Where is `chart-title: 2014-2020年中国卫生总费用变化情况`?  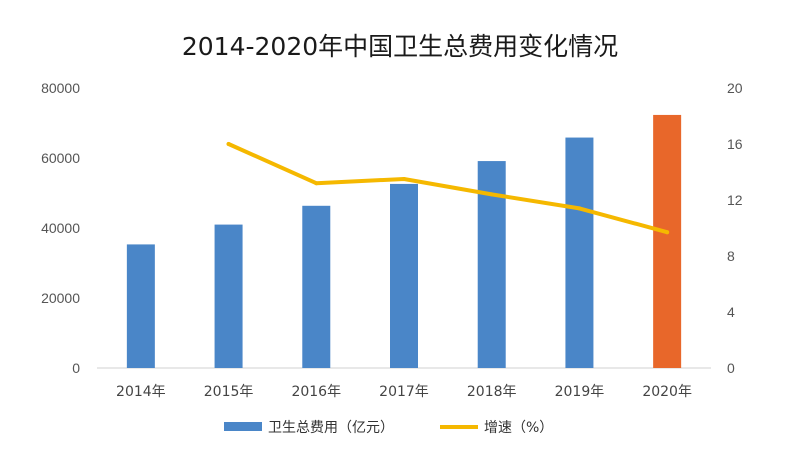
chart-title: 2014-2020年中国卫生总费用变化情况 is located at coordinates (400, 46).